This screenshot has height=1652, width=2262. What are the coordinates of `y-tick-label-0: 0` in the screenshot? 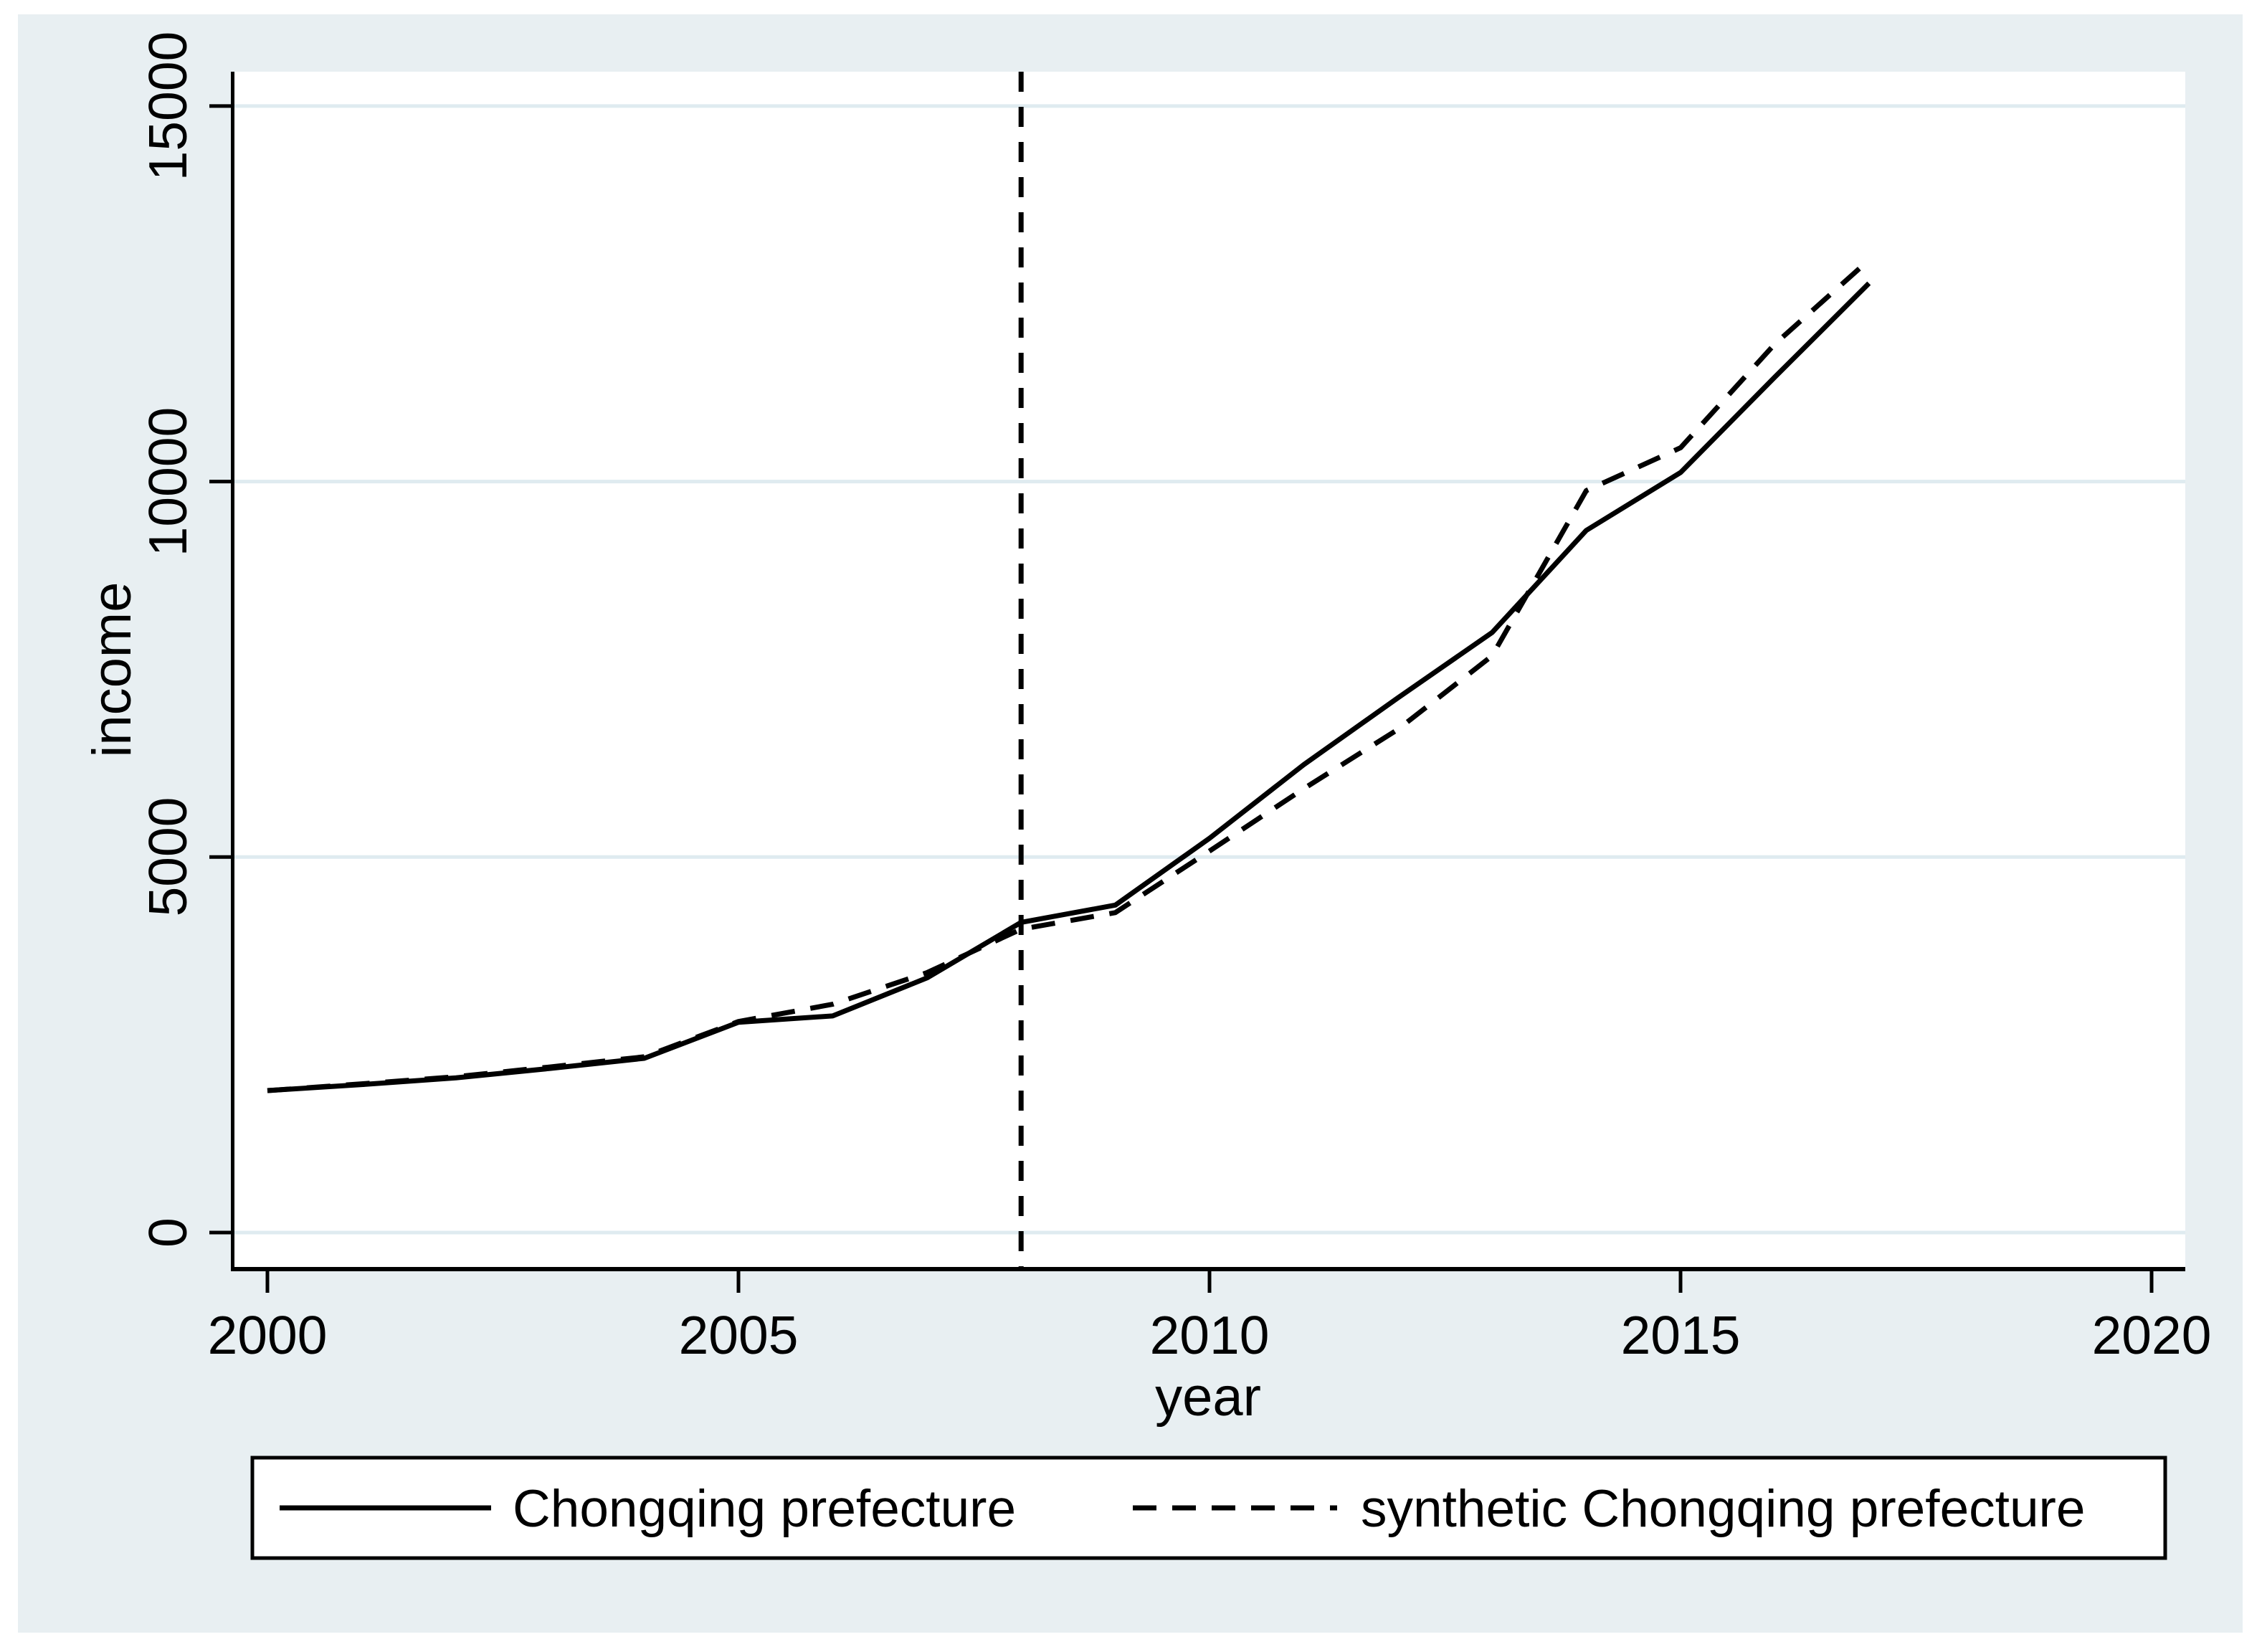 It's located at (168, 1232).